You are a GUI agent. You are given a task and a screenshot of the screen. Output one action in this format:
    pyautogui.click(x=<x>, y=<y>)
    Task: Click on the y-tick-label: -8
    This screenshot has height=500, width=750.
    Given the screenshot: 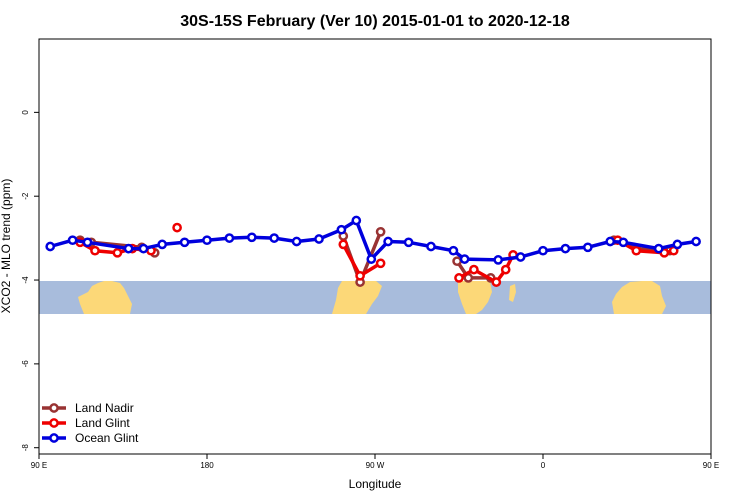 What is the action you would take?
    pyautogui.click(x=25, y=448)
    